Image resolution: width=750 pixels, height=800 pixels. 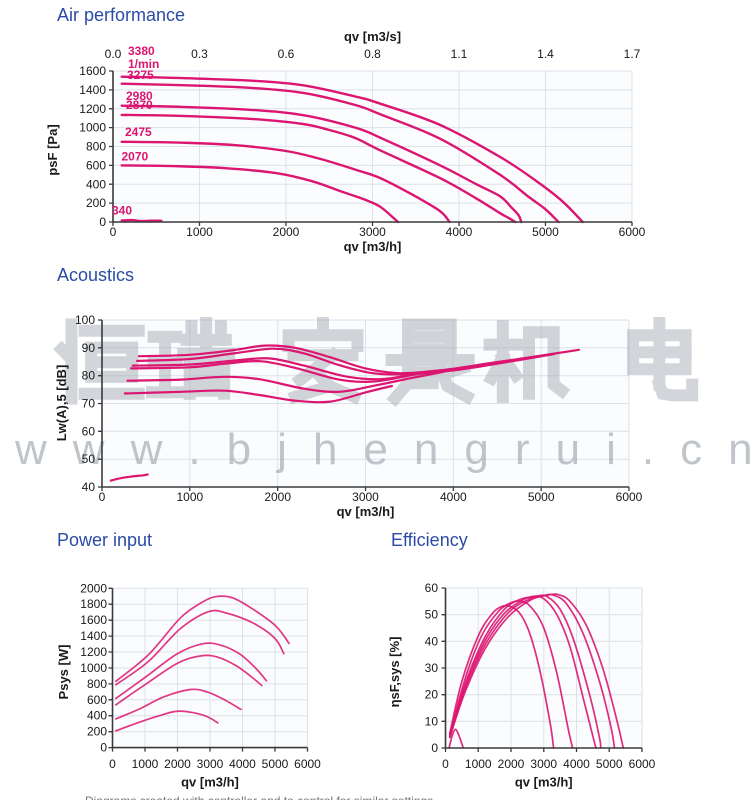 I want to click on svg-text: 0.0, so click(x=113, y=54).